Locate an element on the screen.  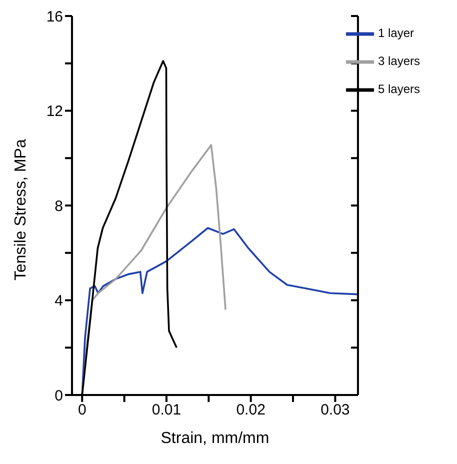
legend-label: 3 layers is located at coordinates (399, 61).